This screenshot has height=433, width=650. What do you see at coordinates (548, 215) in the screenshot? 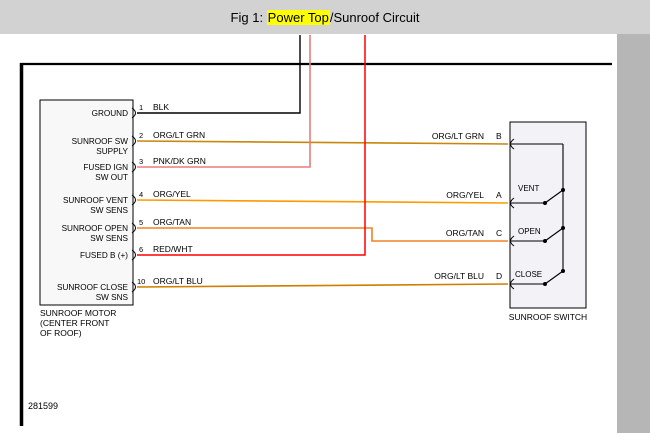
I see `sunroof-switch-box` at bounding box center [548, 215].